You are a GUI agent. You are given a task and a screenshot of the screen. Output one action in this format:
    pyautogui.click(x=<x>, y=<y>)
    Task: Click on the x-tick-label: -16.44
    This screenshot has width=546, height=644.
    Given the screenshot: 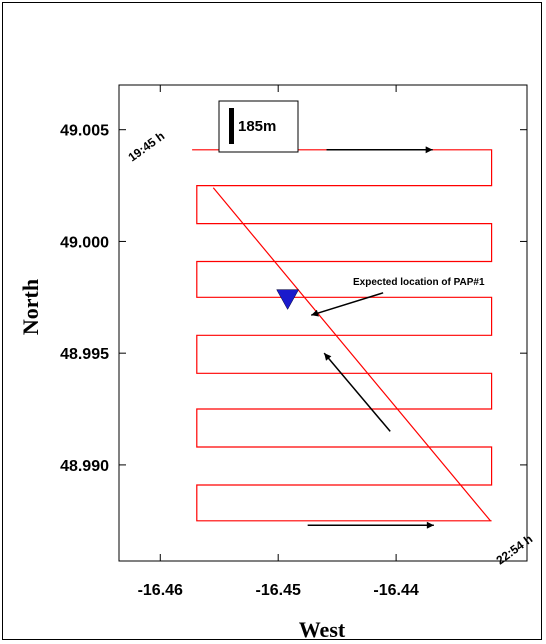 What is the action you would take?
    pyautogui.click(x=395, y=590)
    